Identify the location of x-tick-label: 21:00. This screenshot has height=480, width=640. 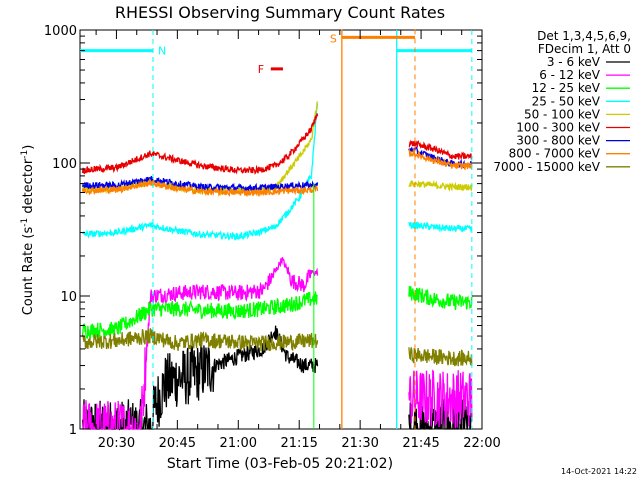
(238, 443).